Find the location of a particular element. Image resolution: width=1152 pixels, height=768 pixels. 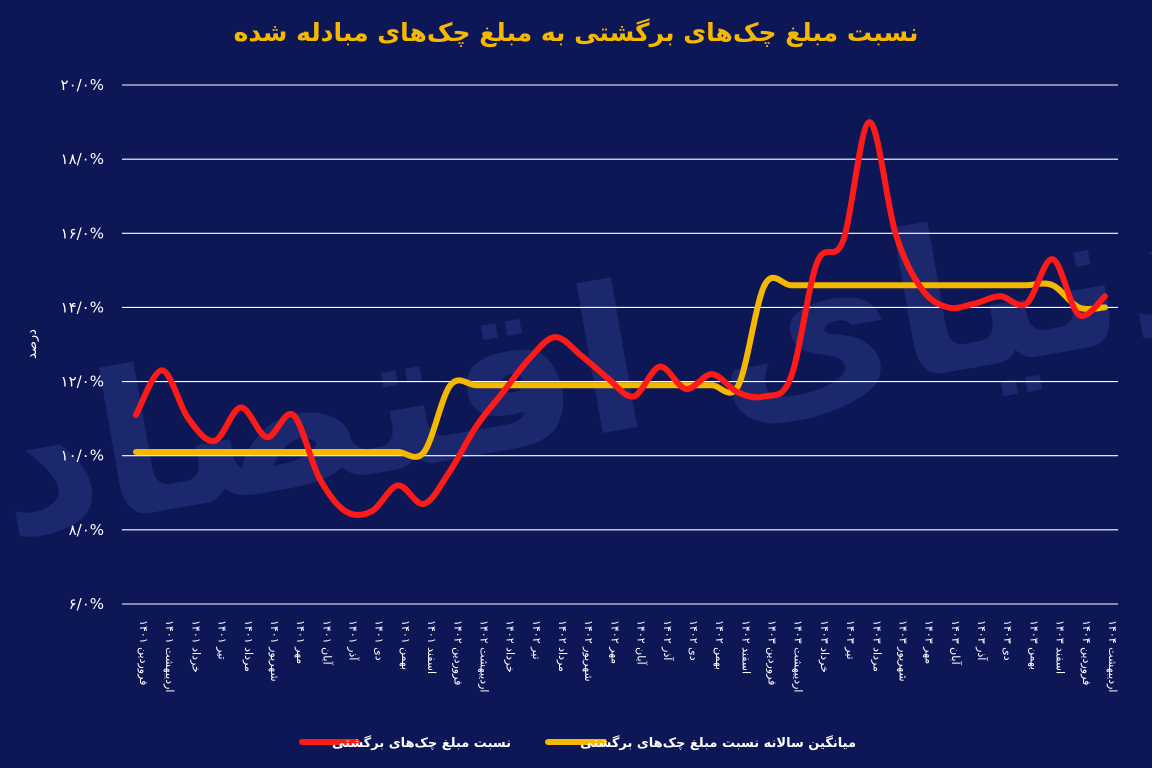

x-tick-label: آبان ۱۴۰۲ is located at coordinates (642, 643).